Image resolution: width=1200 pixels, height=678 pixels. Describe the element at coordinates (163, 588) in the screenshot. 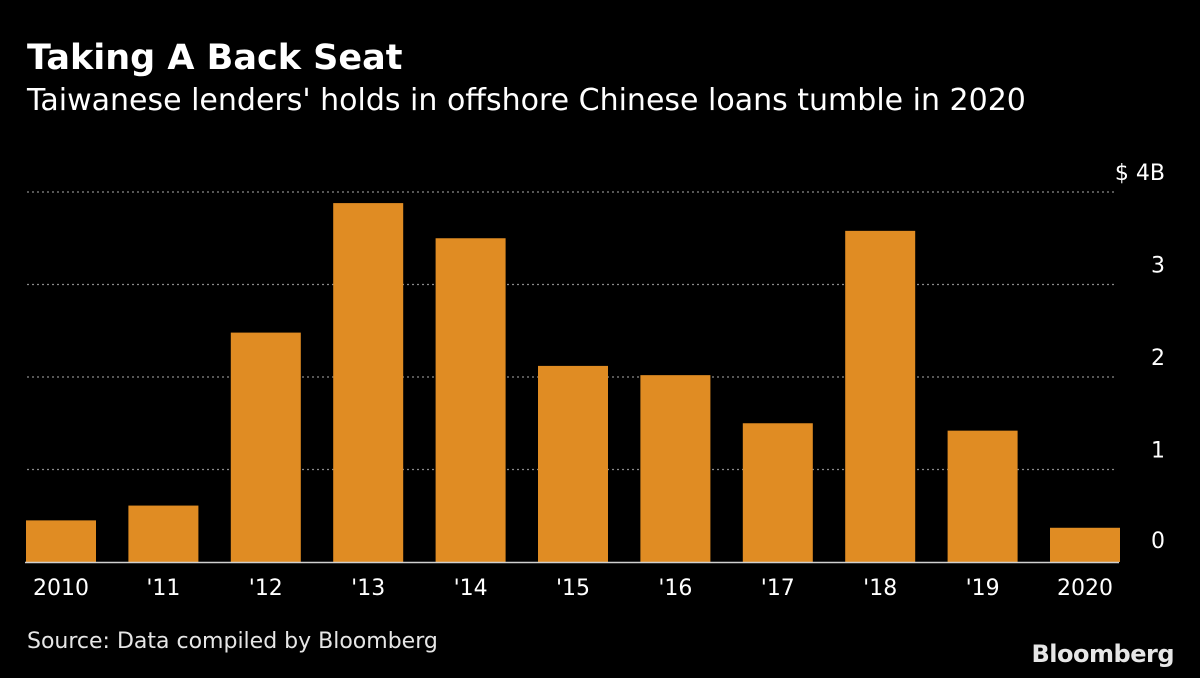

I see `x-tick-label: '11` at that location.